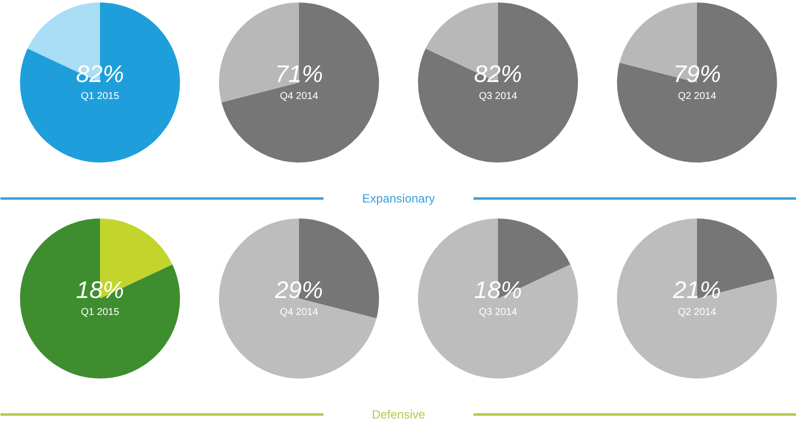 The width and height of the screenshot is (796, 432). What do you see at coordinates (498, 74) in the screenshot?
I see `data-label: 82%` at bounding box center [498, 74].